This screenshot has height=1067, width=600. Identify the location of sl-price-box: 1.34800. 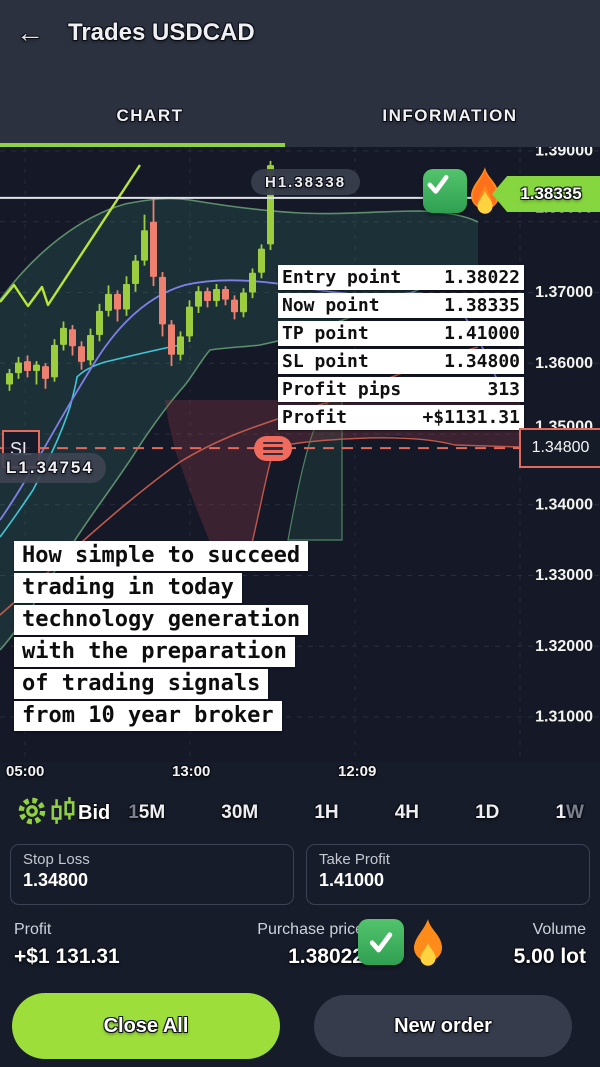
(559, 448).